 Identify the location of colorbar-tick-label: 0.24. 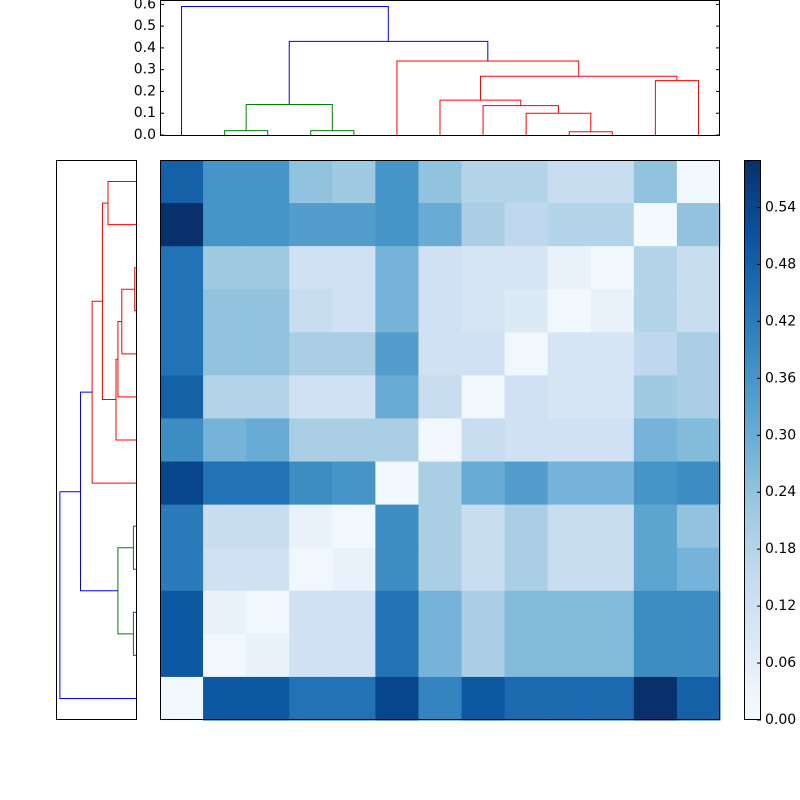
(780, 492).